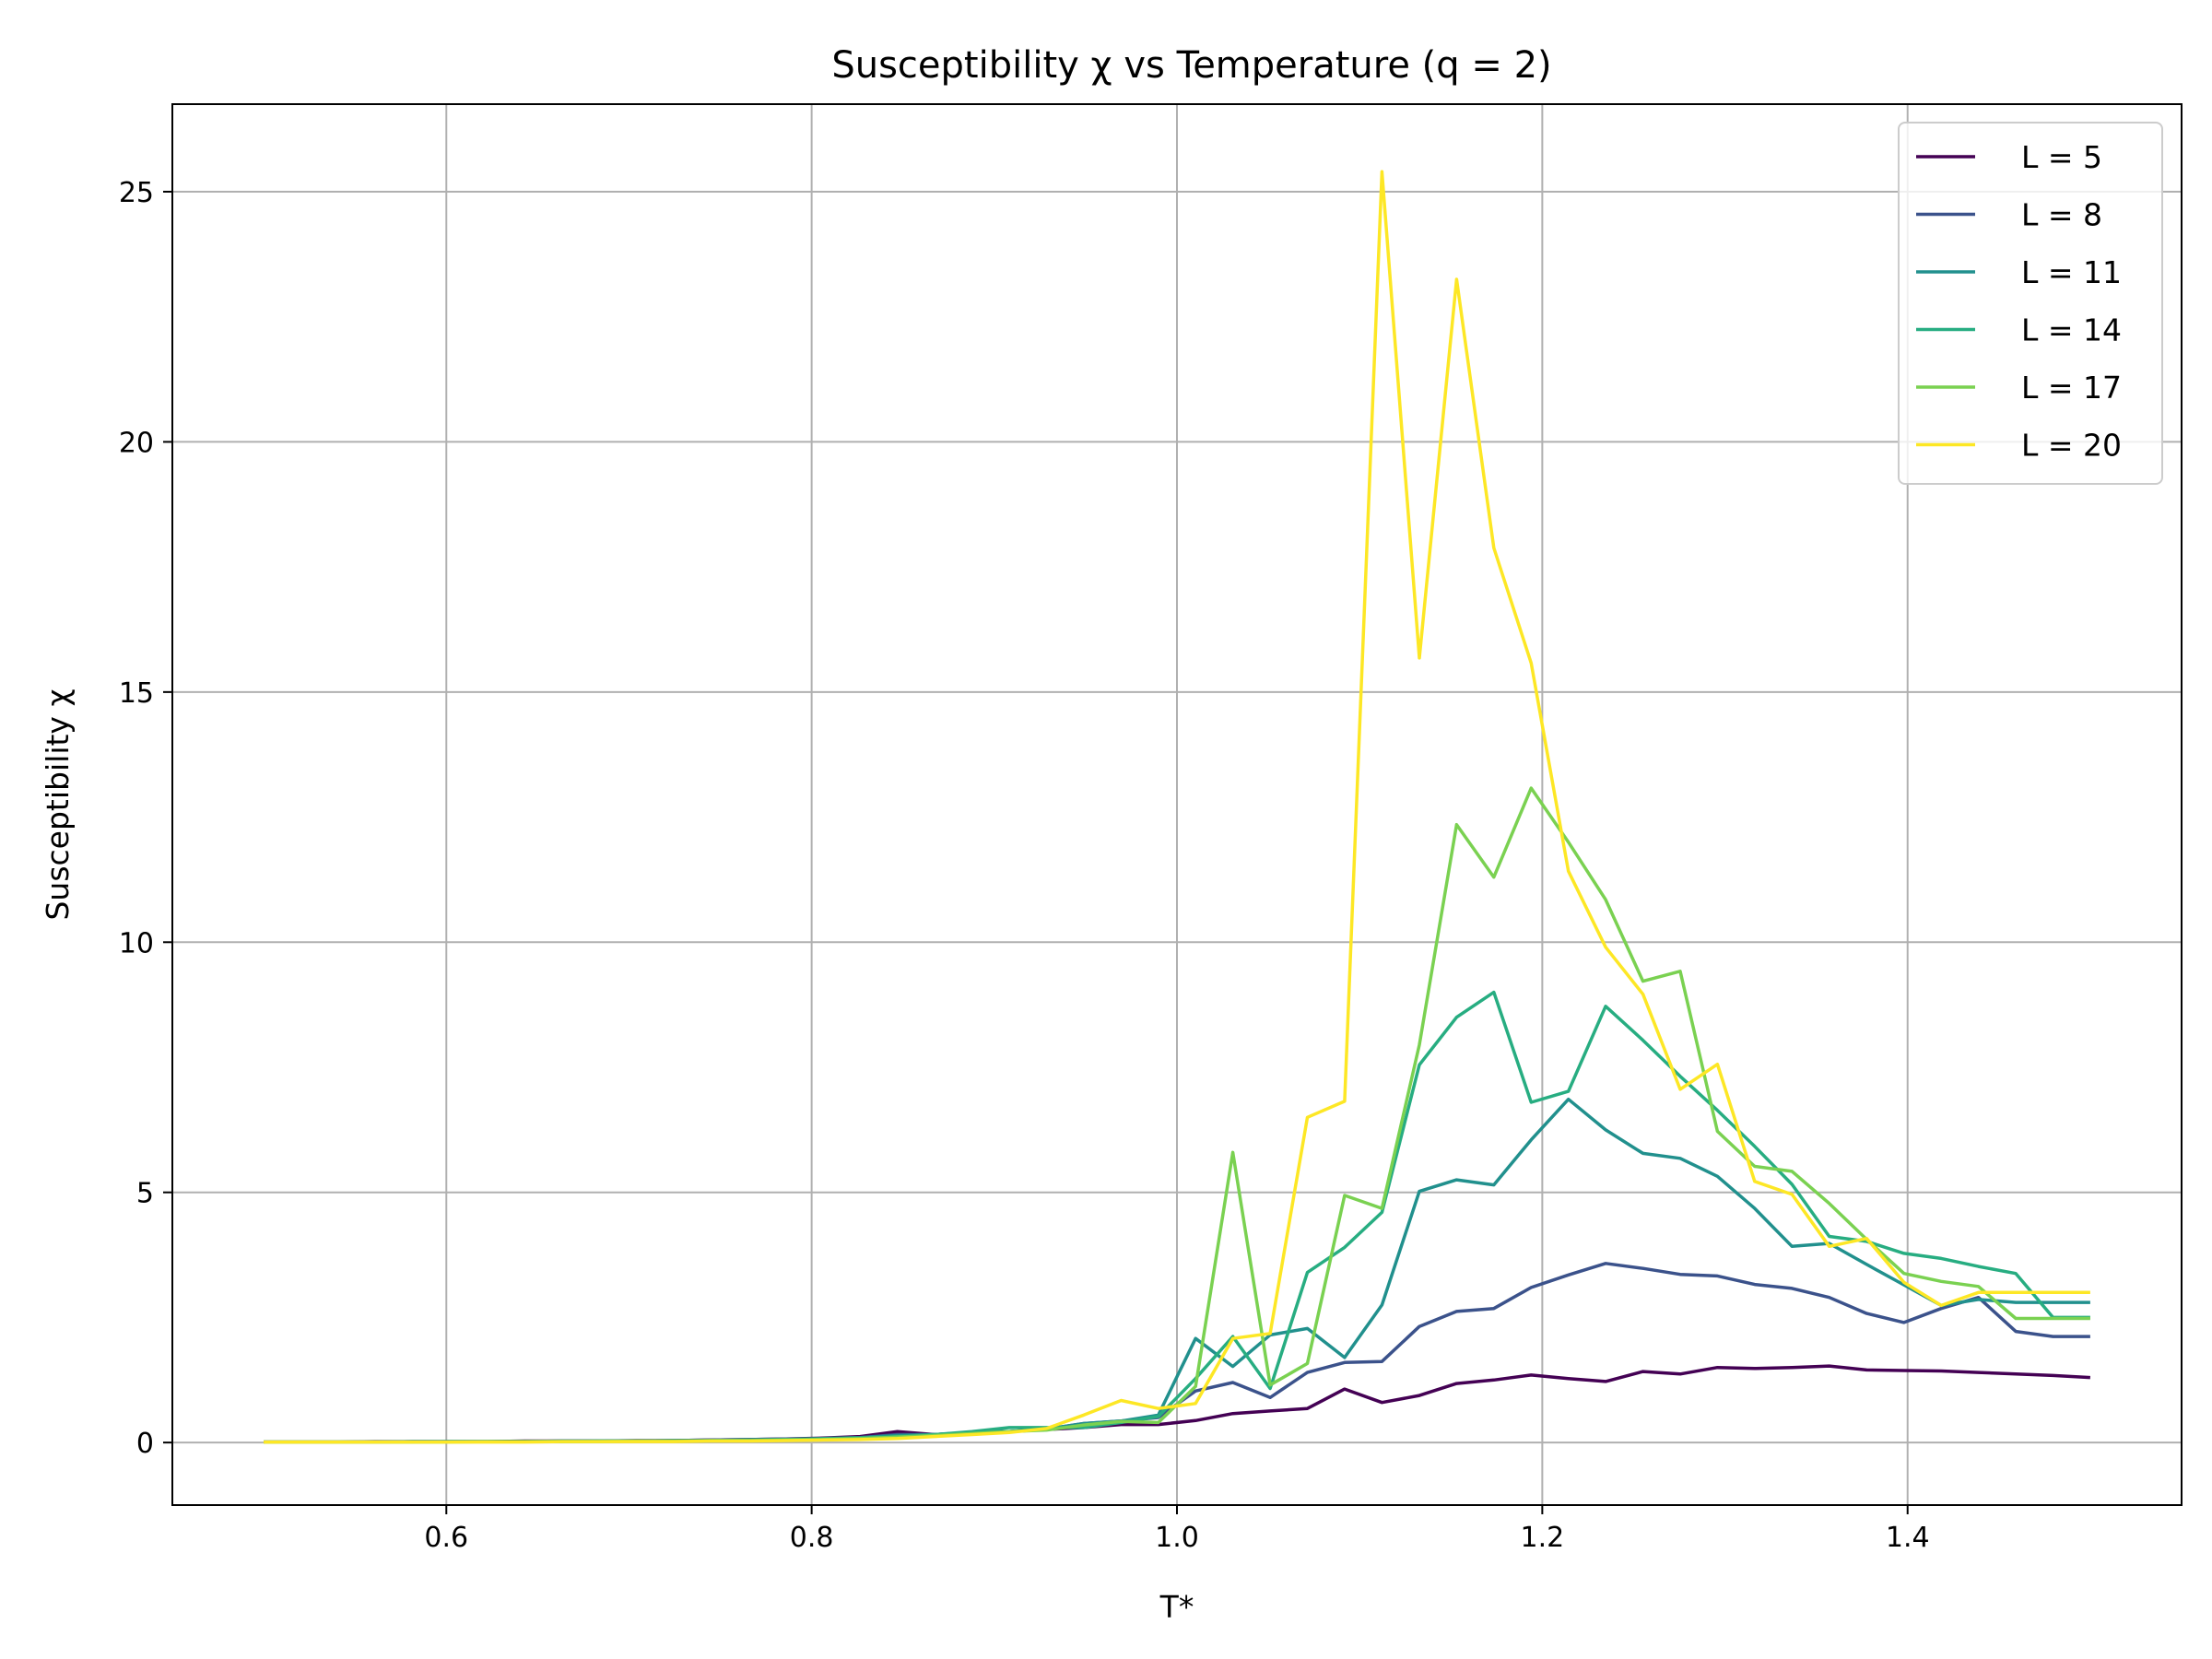 The image size is (2212, 1659). What do you see at coordinates (145, 1444) in the screenshot?
I see `y-tick-label: 0` at bounding box center [145, 1444].